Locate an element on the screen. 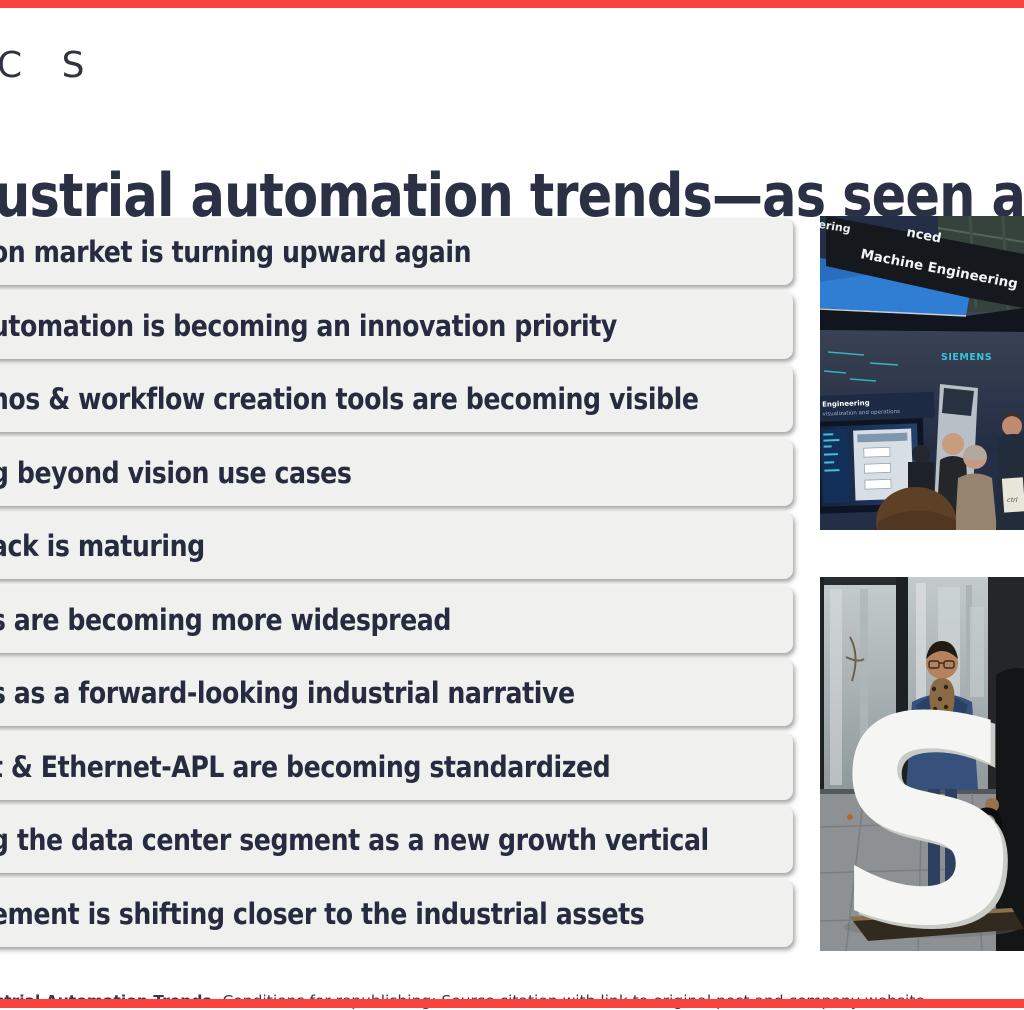 The height and width of the screenshot is (1010, 1024). logo-text-fragment: C S is located at coordinates (49, 65).